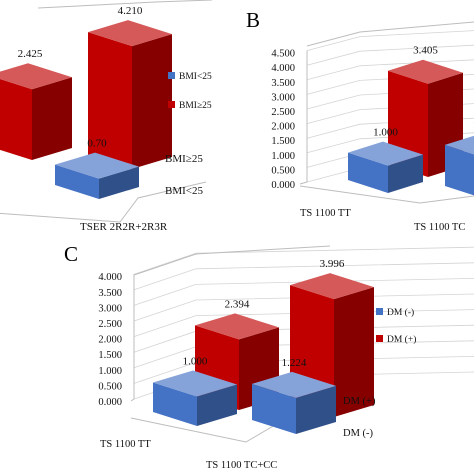  I want to click on legend-label-0-0: BMI<25, so click(195, 77).